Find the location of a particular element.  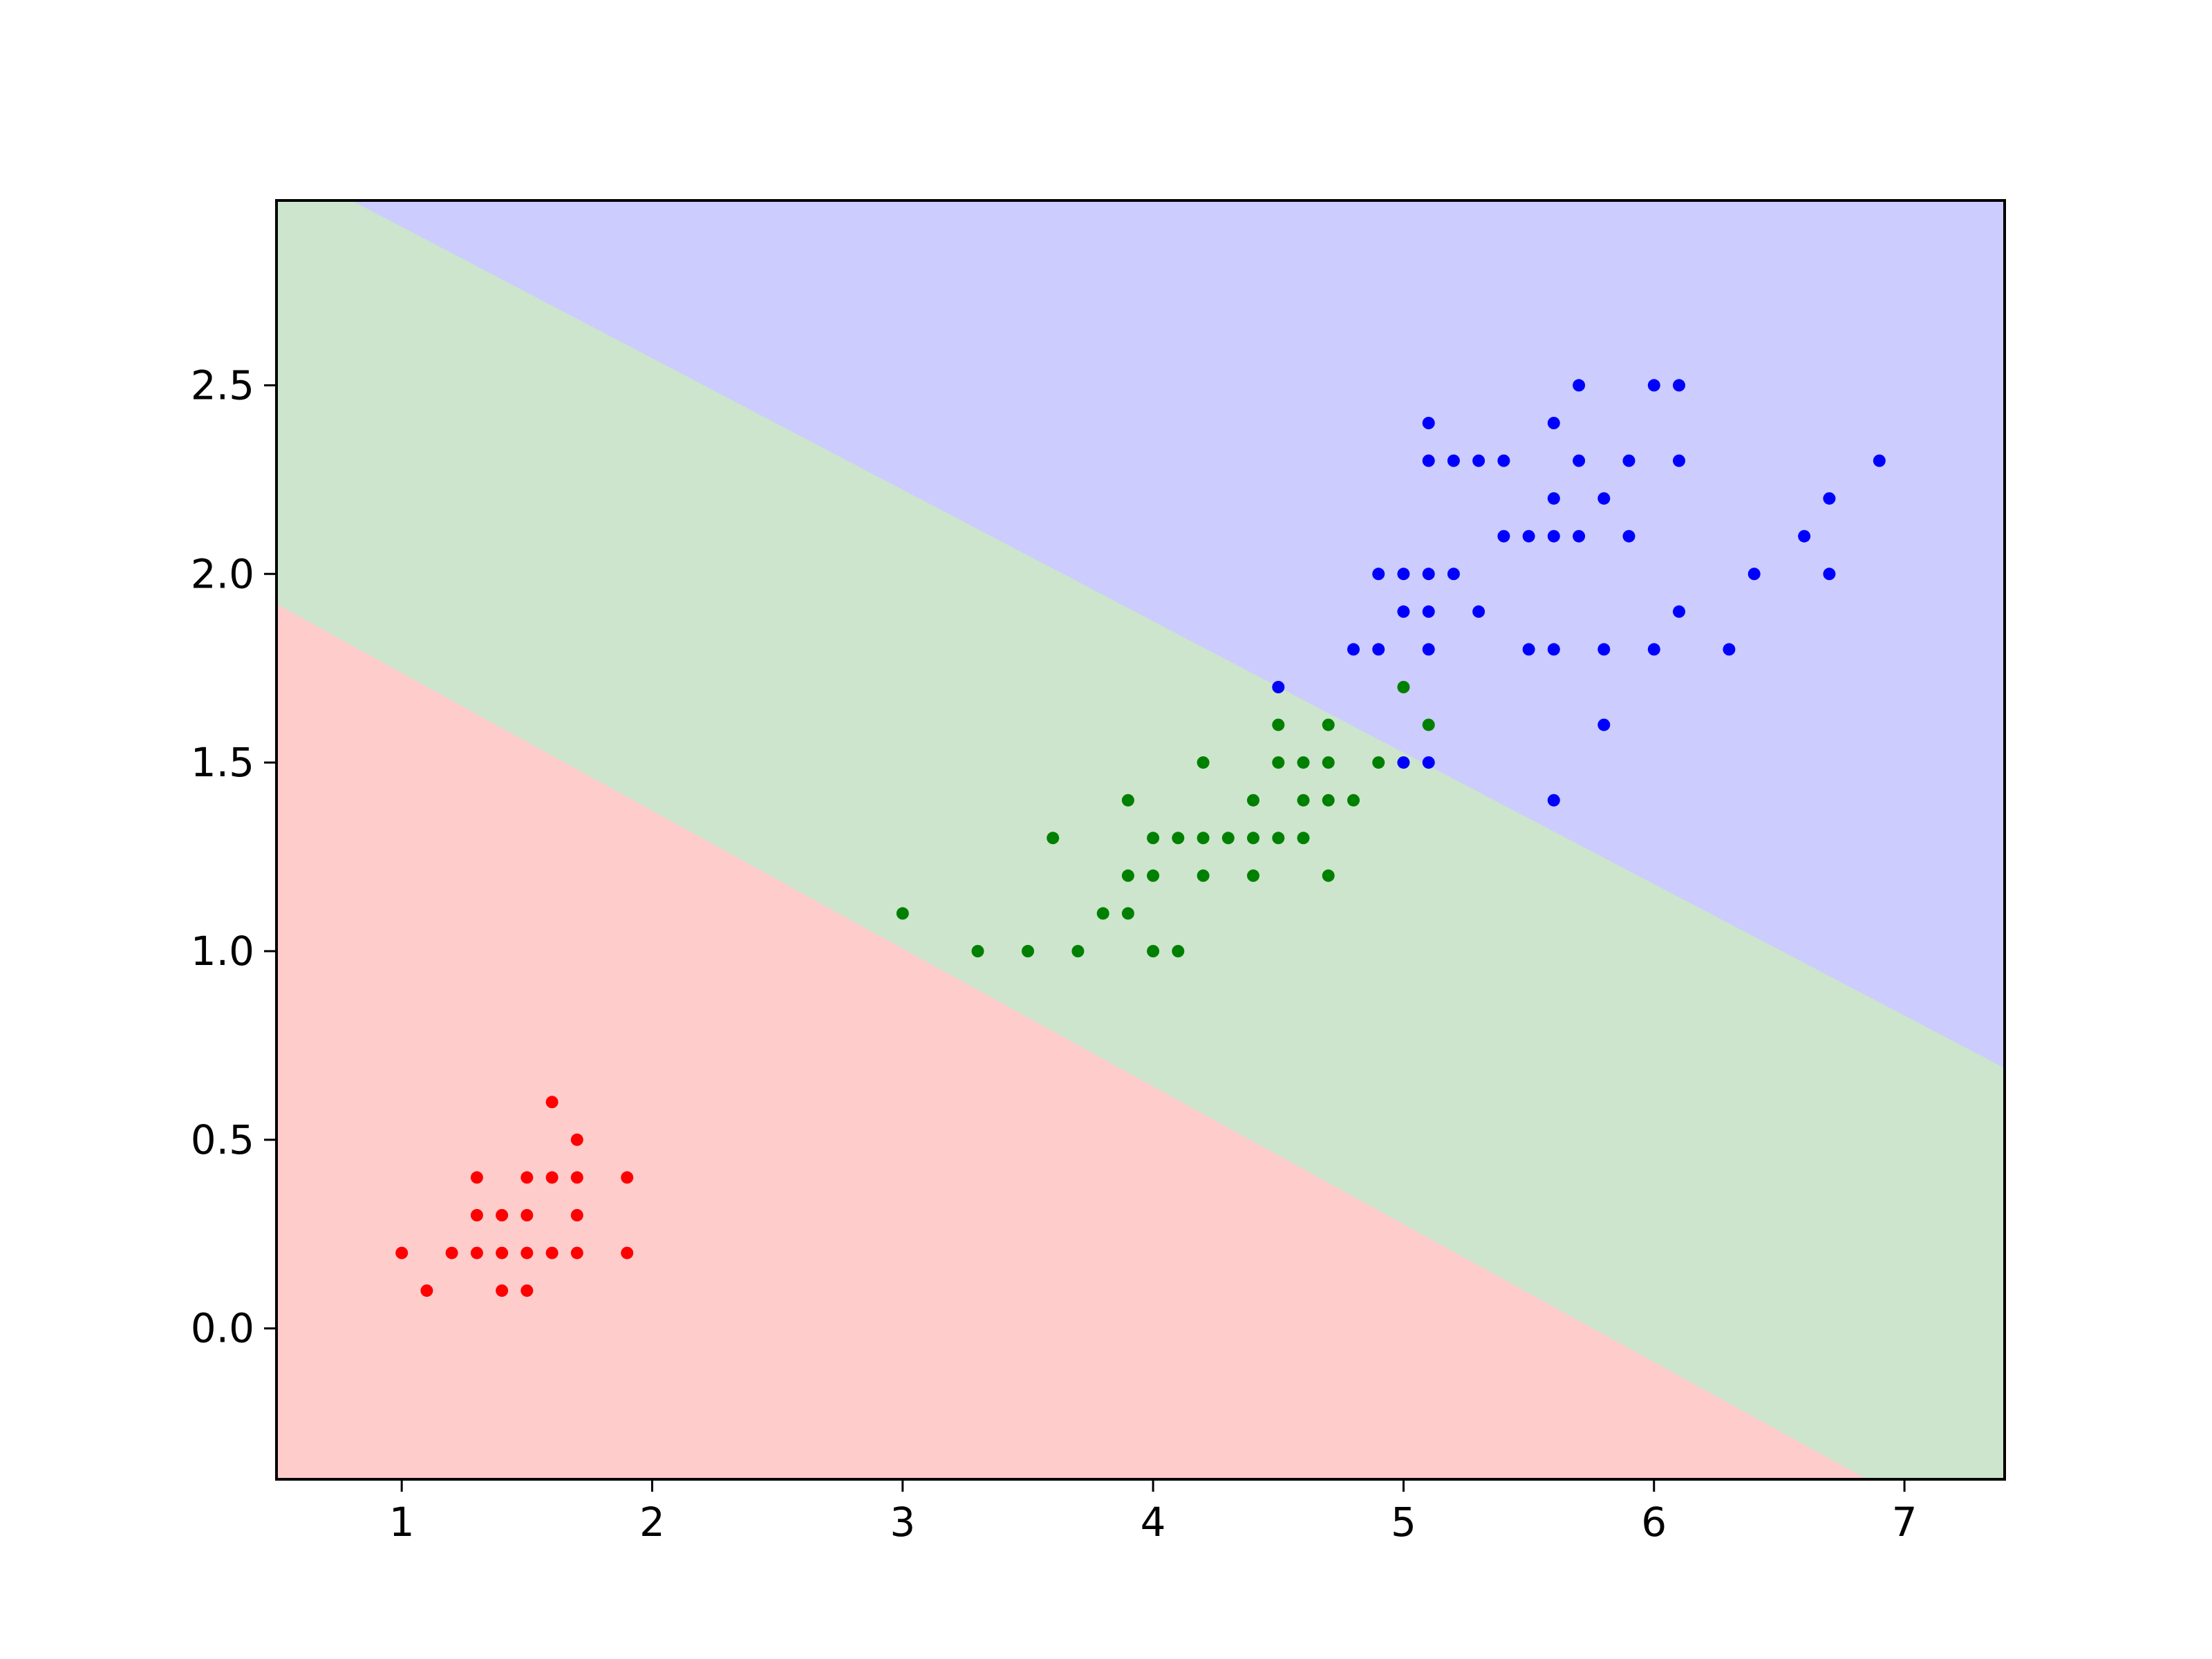

x-tick-label: 5 is located at coordinates (1403, 1522).